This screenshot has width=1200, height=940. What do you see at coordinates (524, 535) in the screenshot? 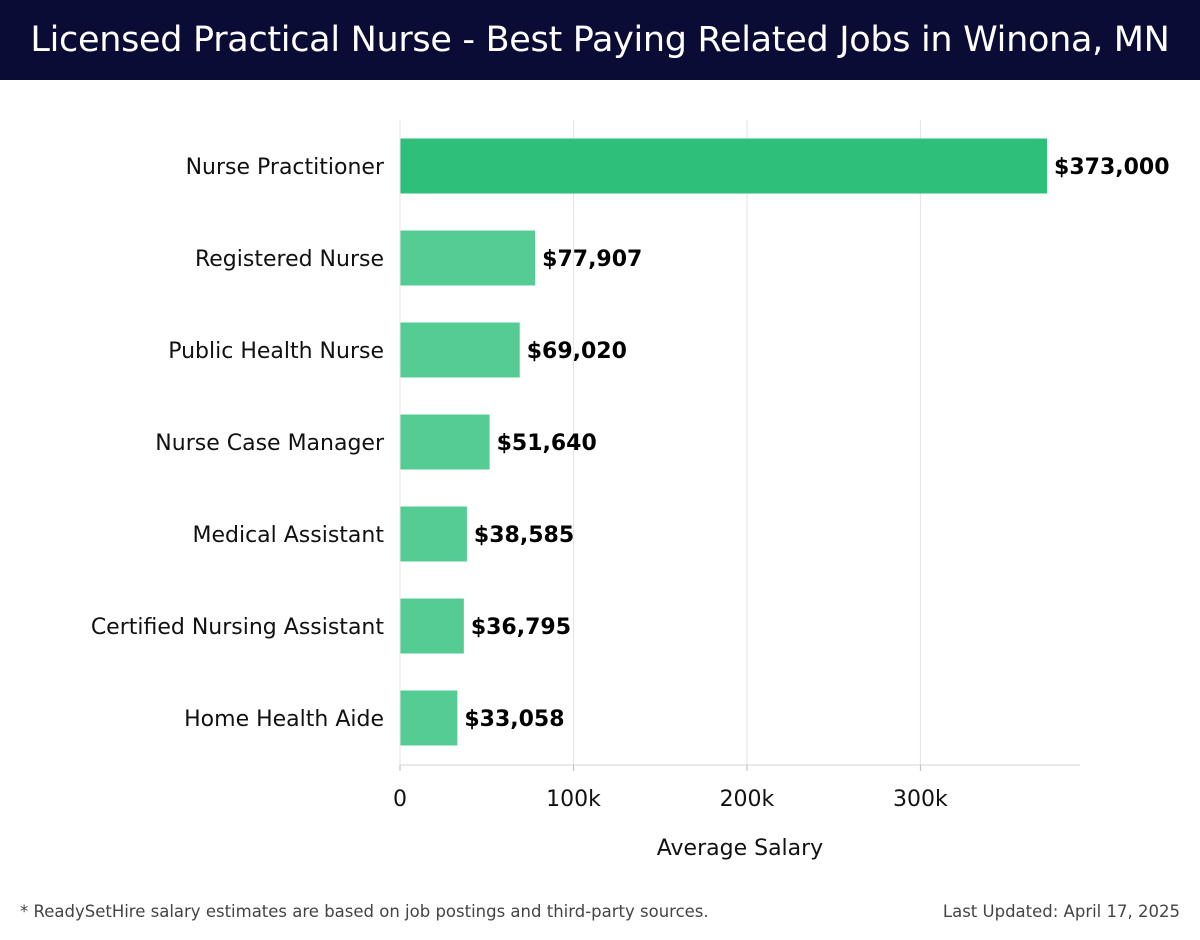
I see `value-label: $38,585` at bounding box center [524, 535].